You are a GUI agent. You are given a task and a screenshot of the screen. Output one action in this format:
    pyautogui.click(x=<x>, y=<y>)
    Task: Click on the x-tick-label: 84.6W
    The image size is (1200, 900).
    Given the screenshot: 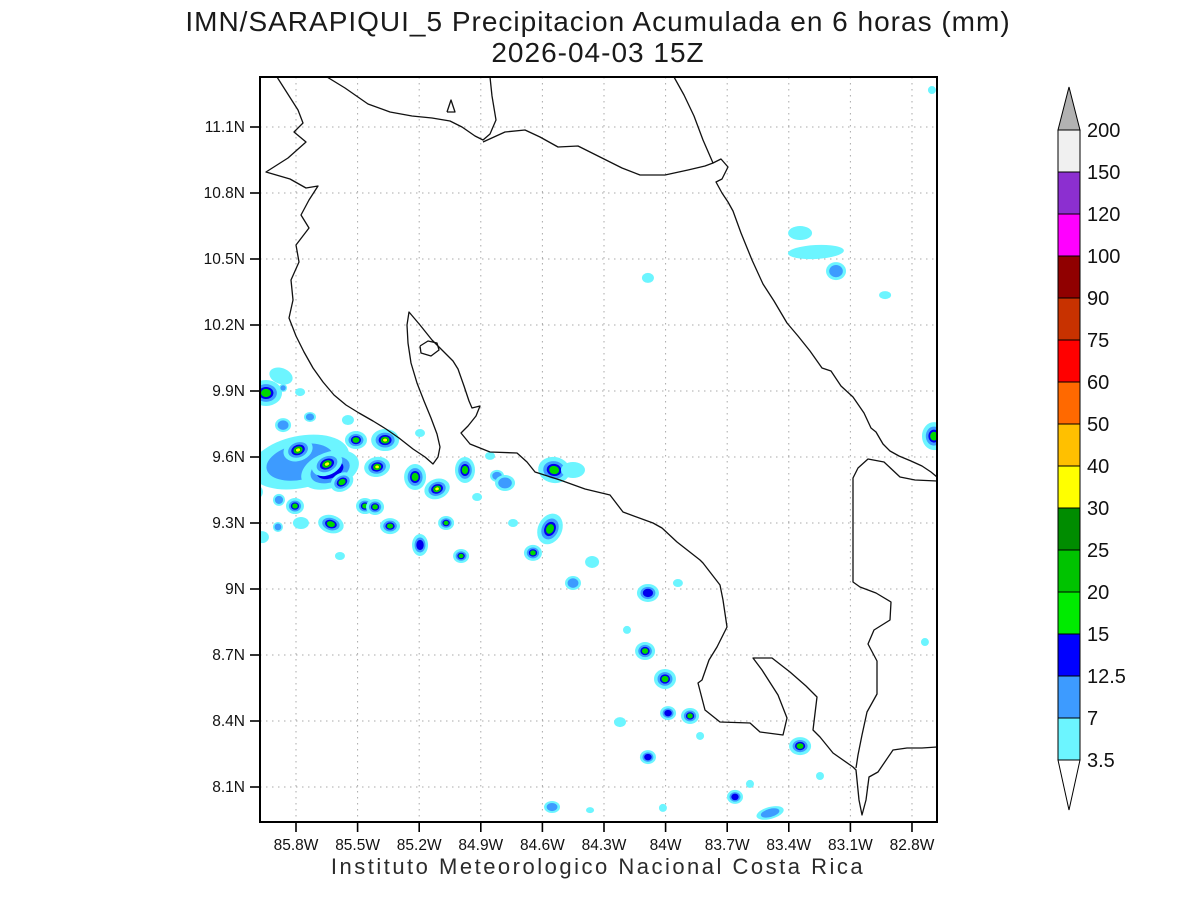 What is the action you would take?
    pyautogui.click(x=542, y=845)
    